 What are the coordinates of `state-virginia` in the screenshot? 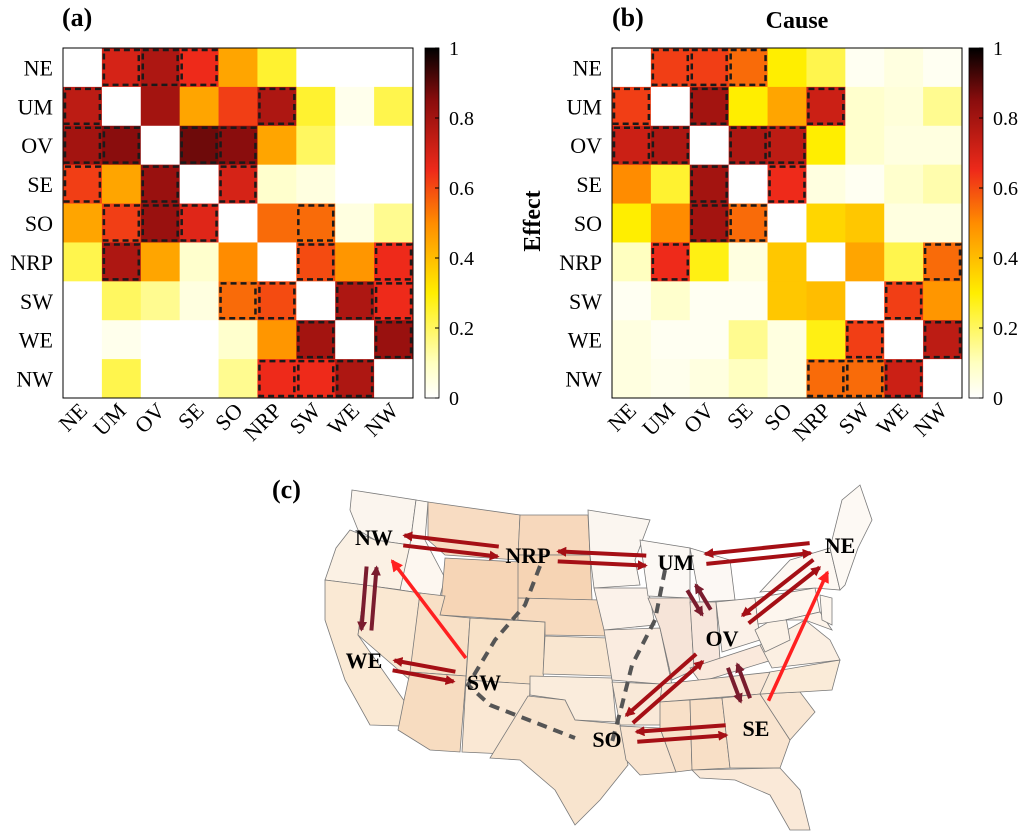 It's located at (800, 644).